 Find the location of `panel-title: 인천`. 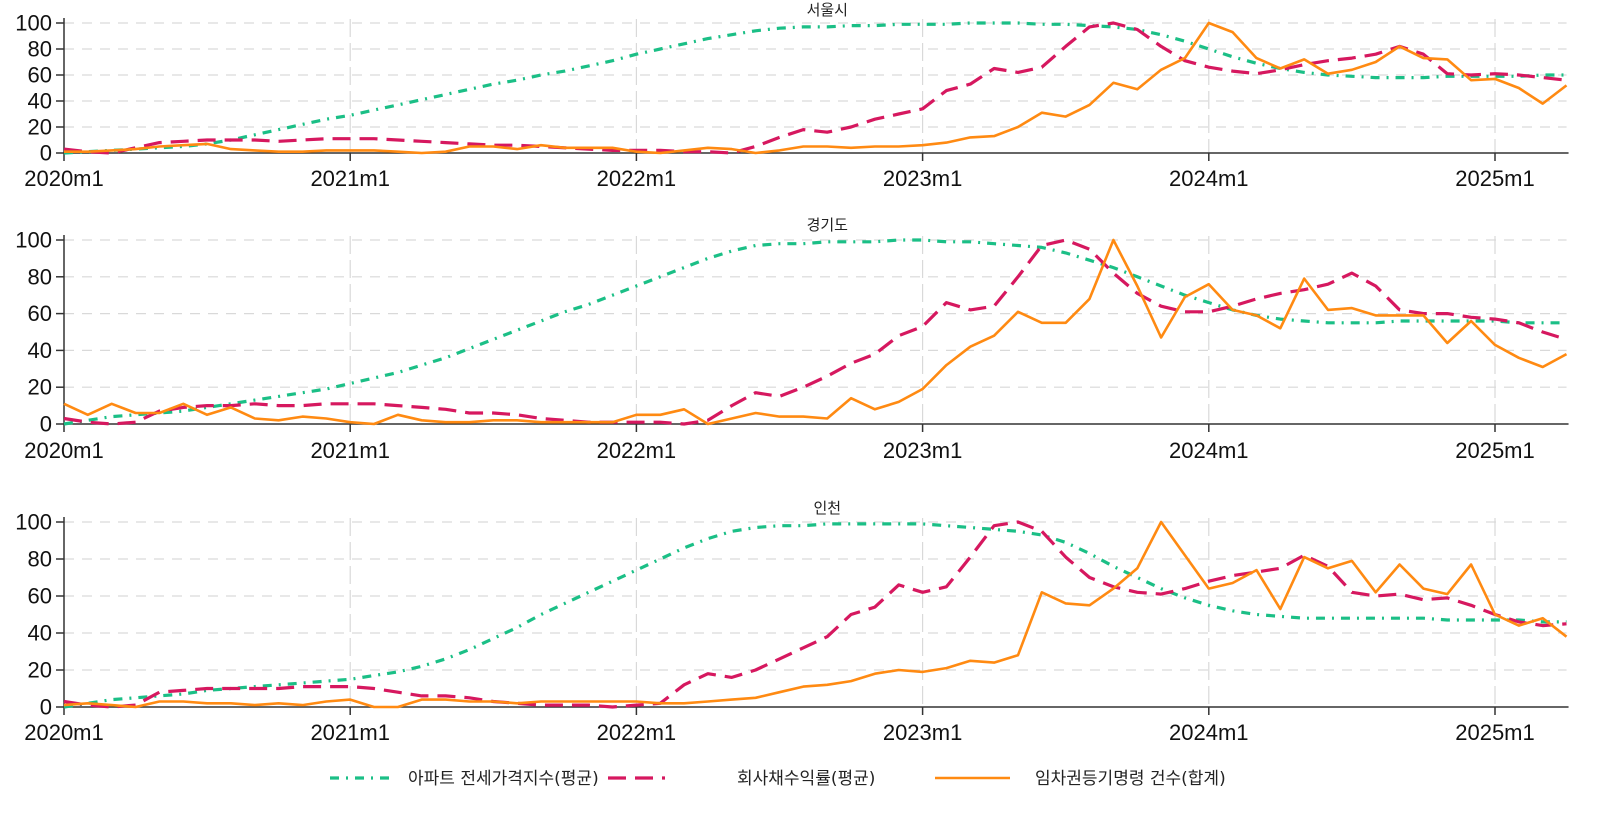

panel-title: 인천 is located at coordinates (827, 508).